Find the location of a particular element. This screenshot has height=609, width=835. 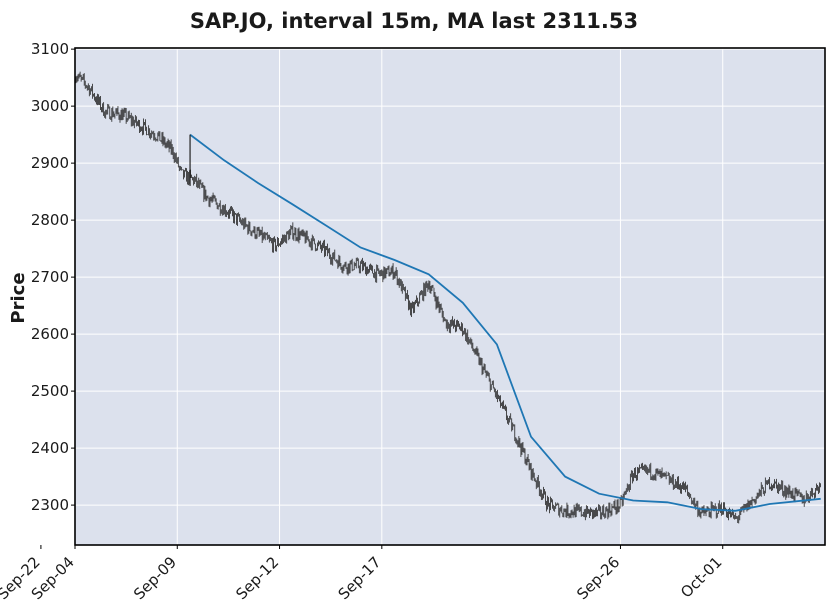

x-tick-label: Oct-01 is located at coordinates (701, 577).